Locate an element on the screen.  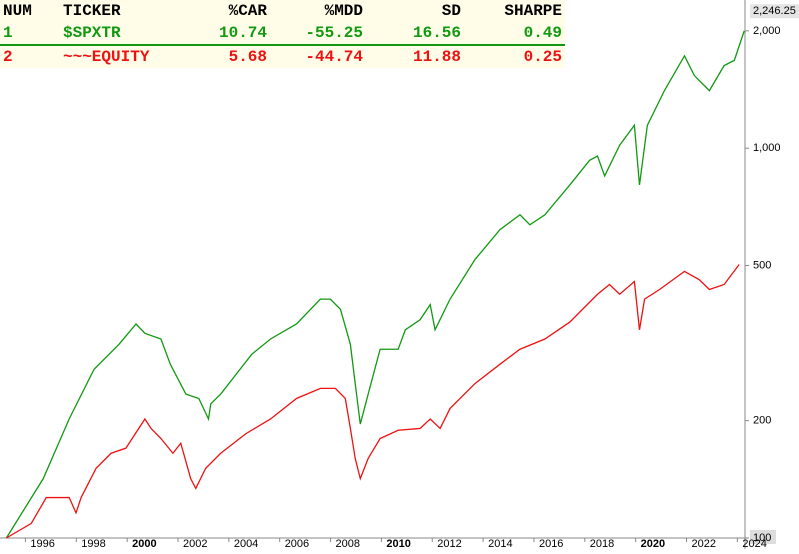
x-tick-label: 1996 is located at coordinates (42, 543).